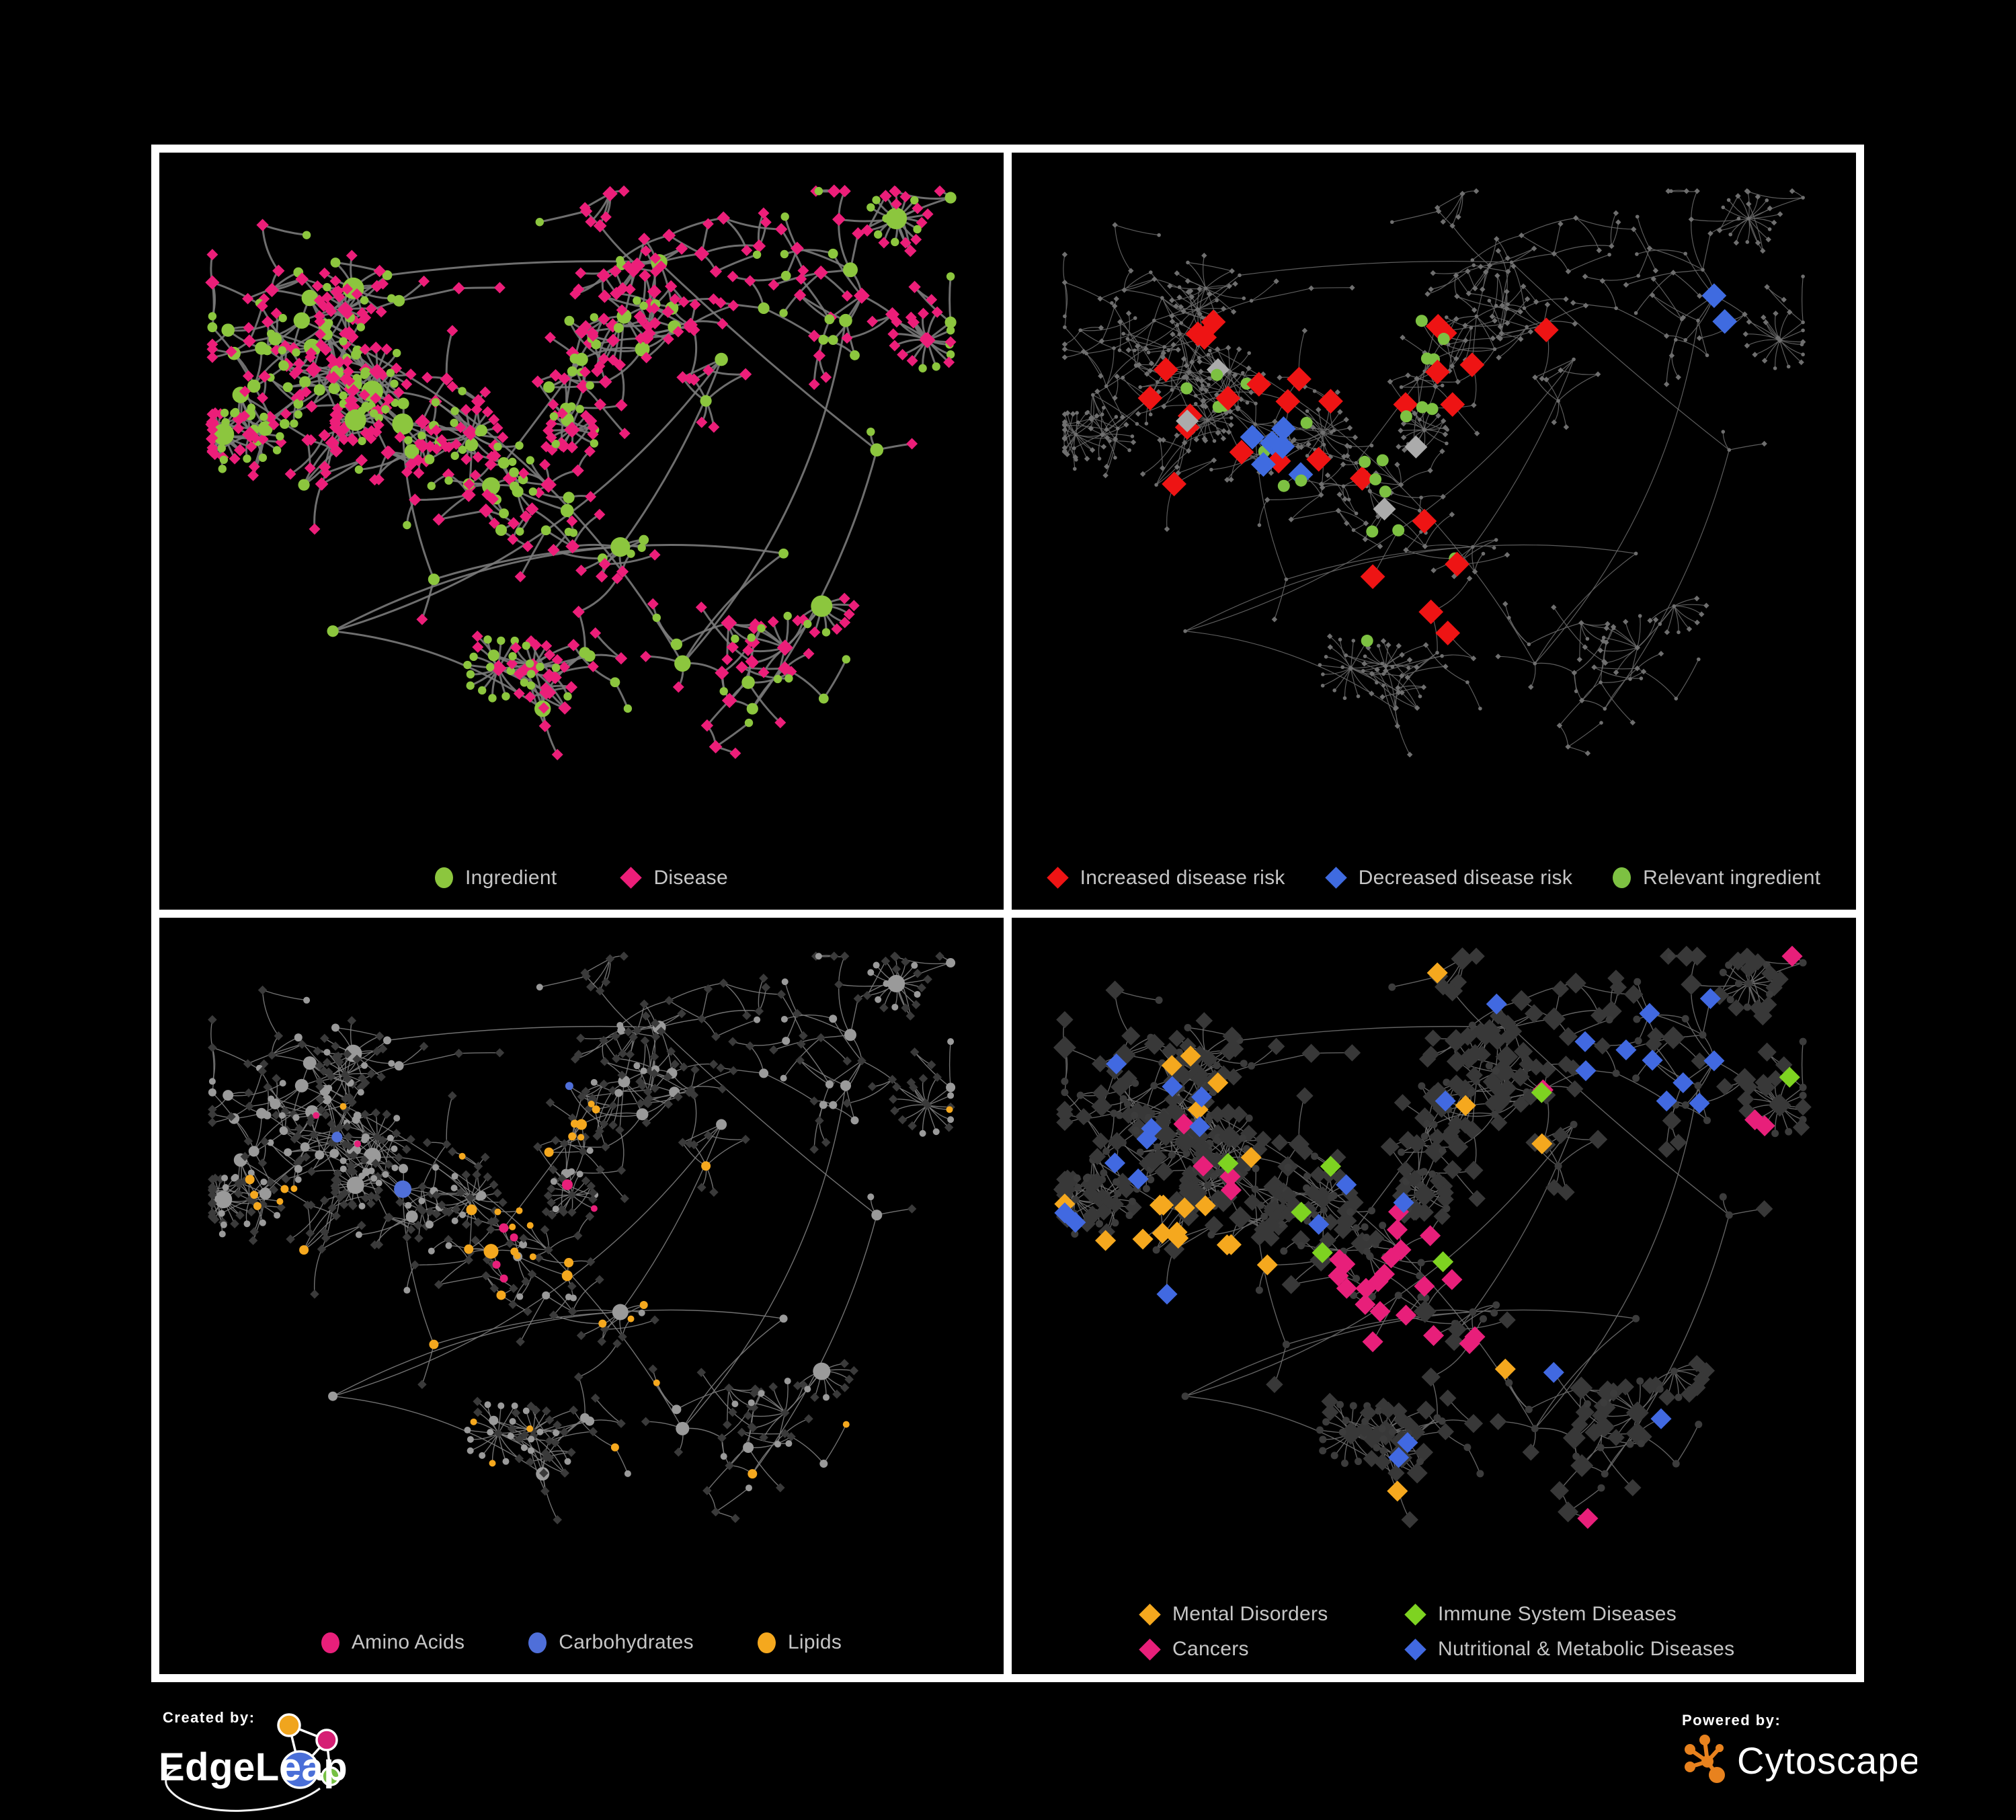  I want to click on lipids-circle-swatch, so click(766, 1642).